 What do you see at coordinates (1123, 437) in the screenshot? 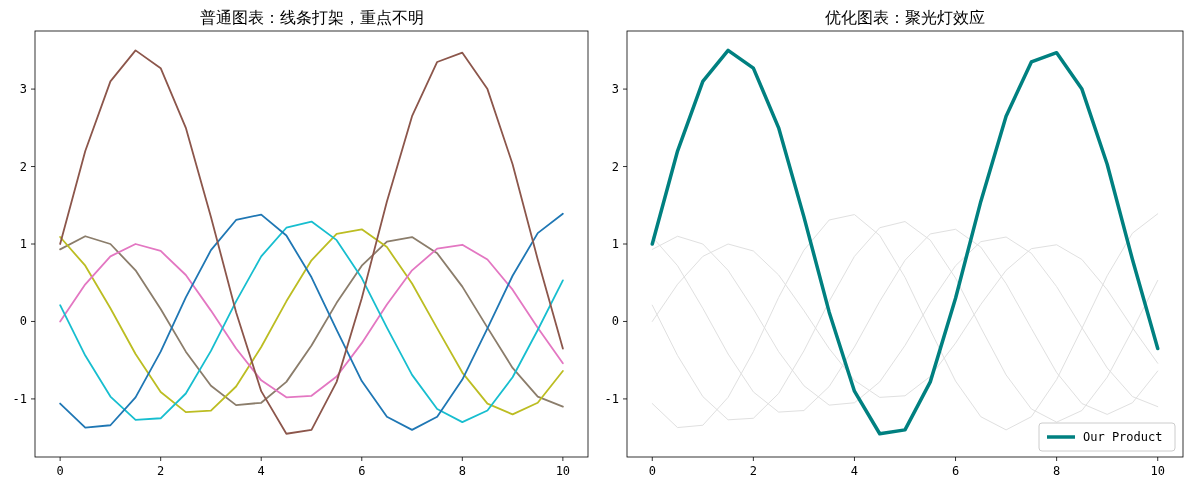
I see `legend-label: Our Product` at bounding box center [1123, 437].